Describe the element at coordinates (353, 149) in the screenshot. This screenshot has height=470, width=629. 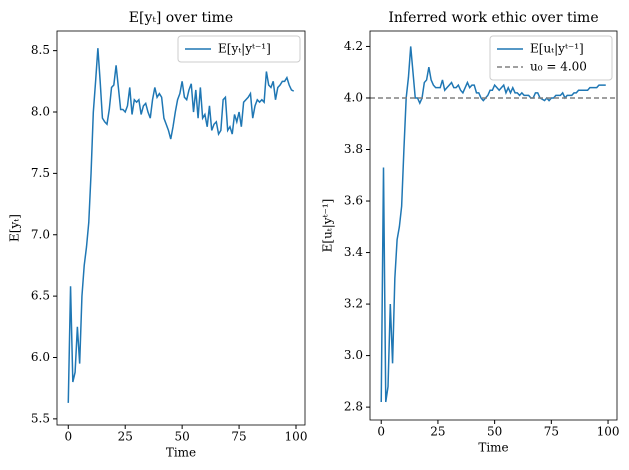
I see `y-tick-label: 3.8` at that location.